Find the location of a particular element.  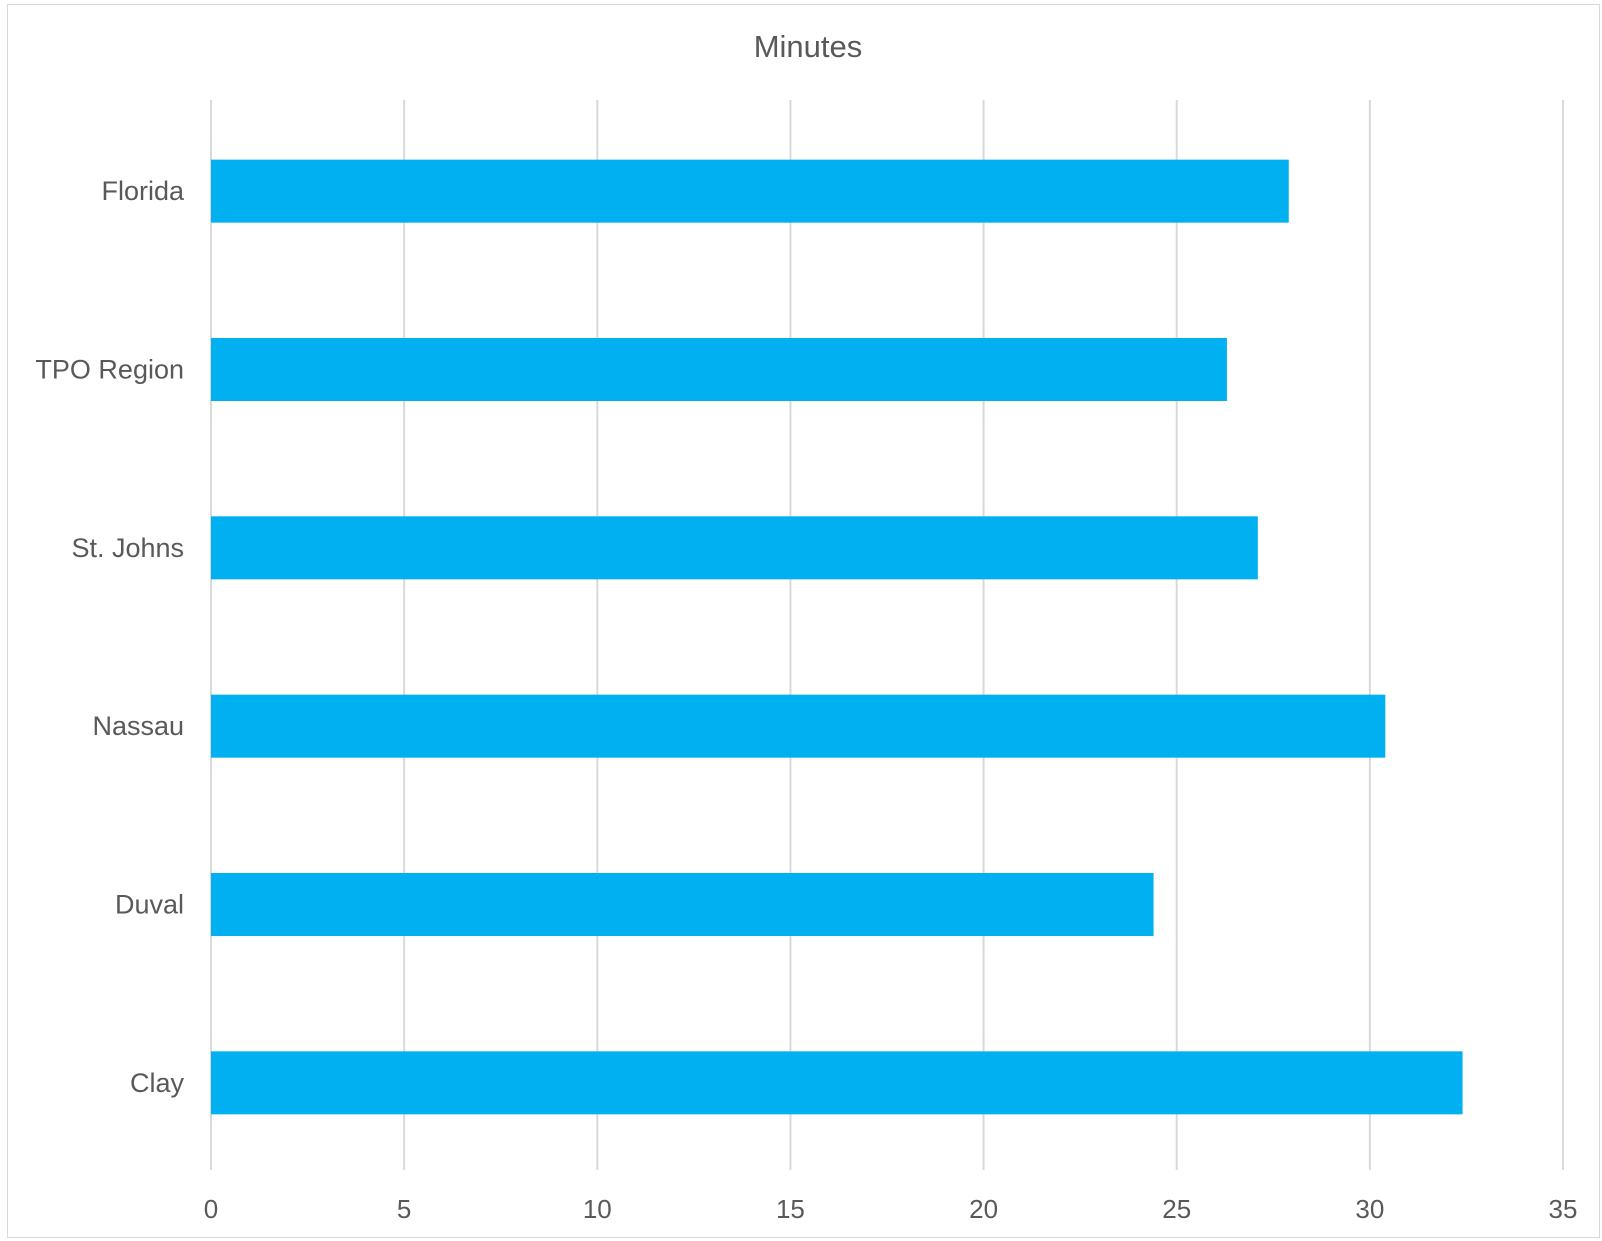

category-label: Nassau is located at coordinates (138, 726).